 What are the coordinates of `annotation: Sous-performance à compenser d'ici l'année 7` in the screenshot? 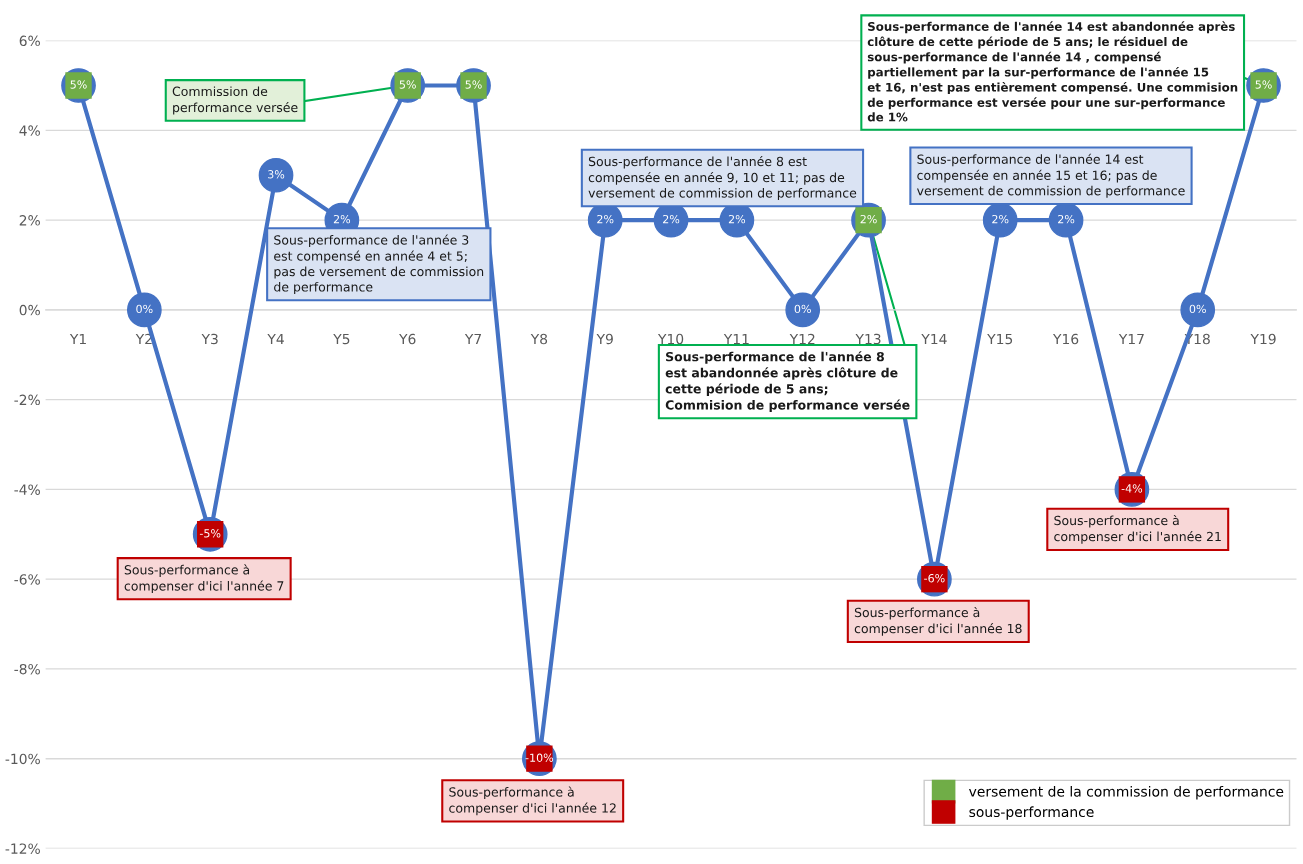 It's located at (204, 579).